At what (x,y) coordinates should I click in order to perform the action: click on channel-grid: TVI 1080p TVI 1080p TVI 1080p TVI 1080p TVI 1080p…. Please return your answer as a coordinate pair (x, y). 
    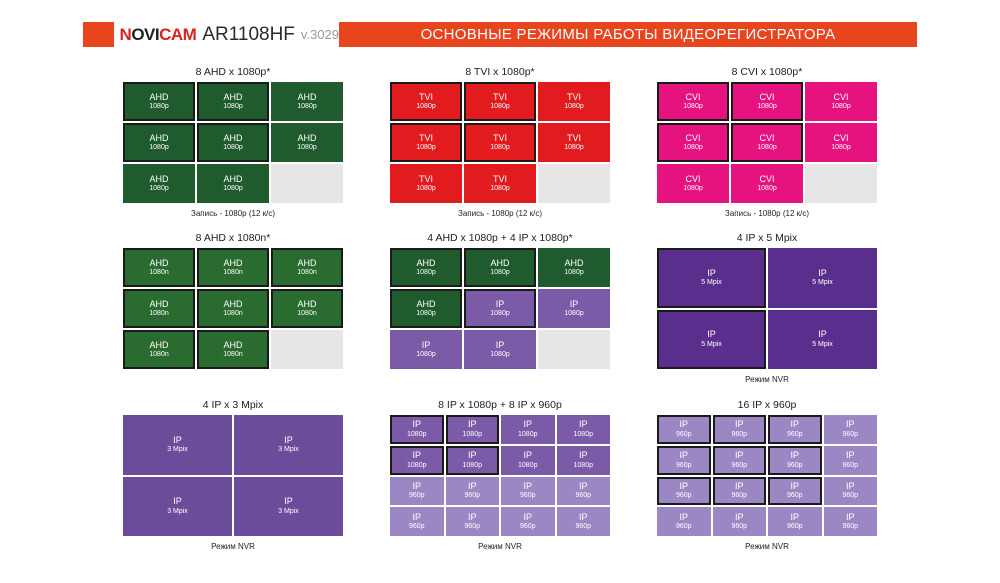
    Looking at the image, I should click on (500, 142).